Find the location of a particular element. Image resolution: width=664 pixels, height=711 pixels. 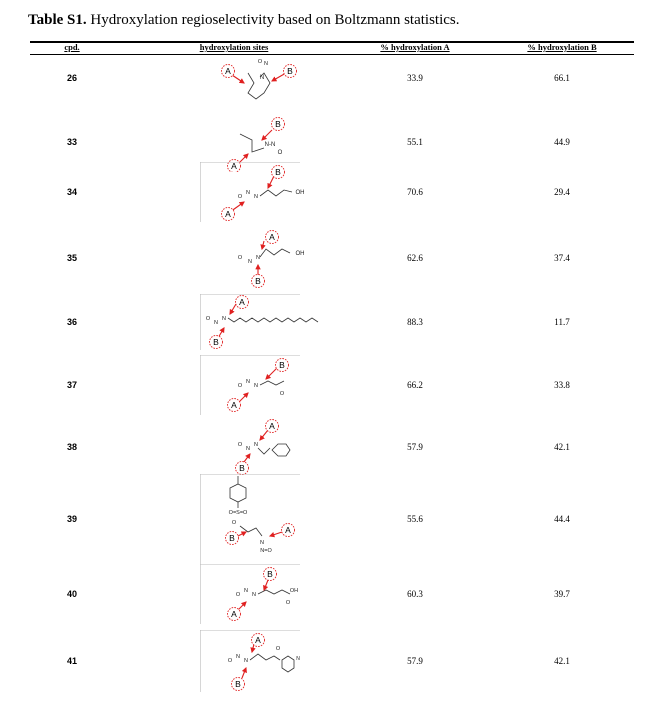

pct-b-cell: 44.9 is located at coordinates (562, 142).